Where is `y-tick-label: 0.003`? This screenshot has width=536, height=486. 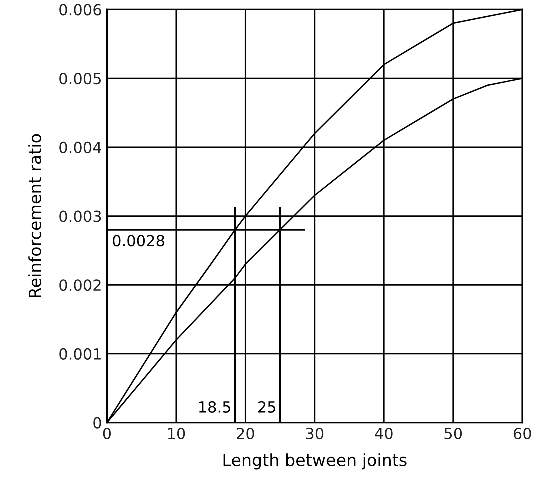
y-tick-label: 0.003 is located at coordinates (81, 216).